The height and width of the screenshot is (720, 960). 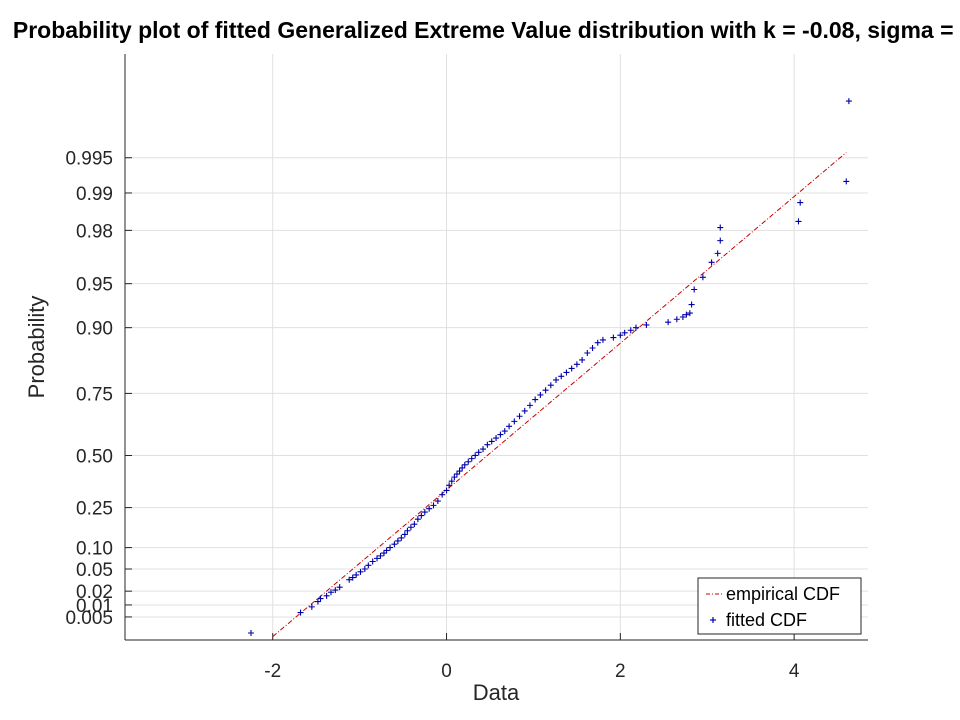 I want to click on y-tick-label: 0.90, so click(x=94, y=329).